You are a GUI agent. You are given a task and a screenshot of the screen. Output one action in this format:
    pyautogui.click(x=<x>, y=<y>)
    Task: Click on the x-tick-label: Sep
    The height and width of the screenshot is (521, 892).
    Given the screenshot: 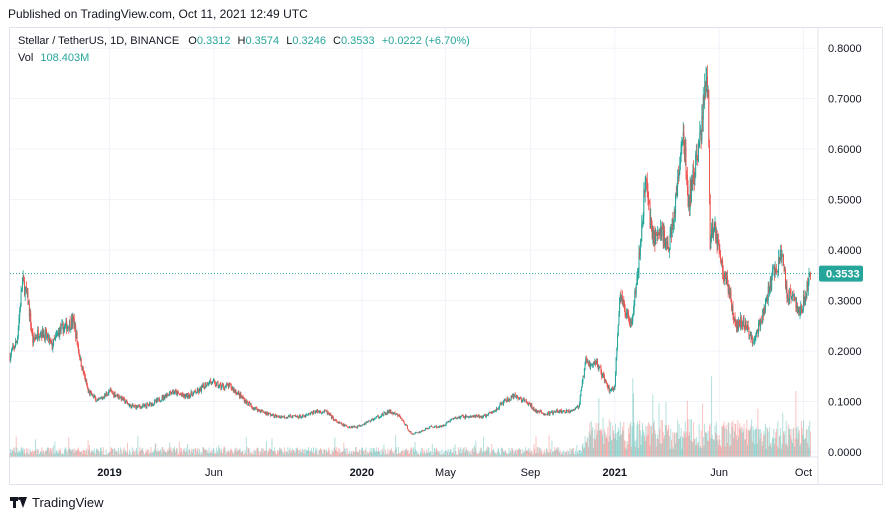 What is the action you would take?
    pyautogui.click(x=531, y=473)
    